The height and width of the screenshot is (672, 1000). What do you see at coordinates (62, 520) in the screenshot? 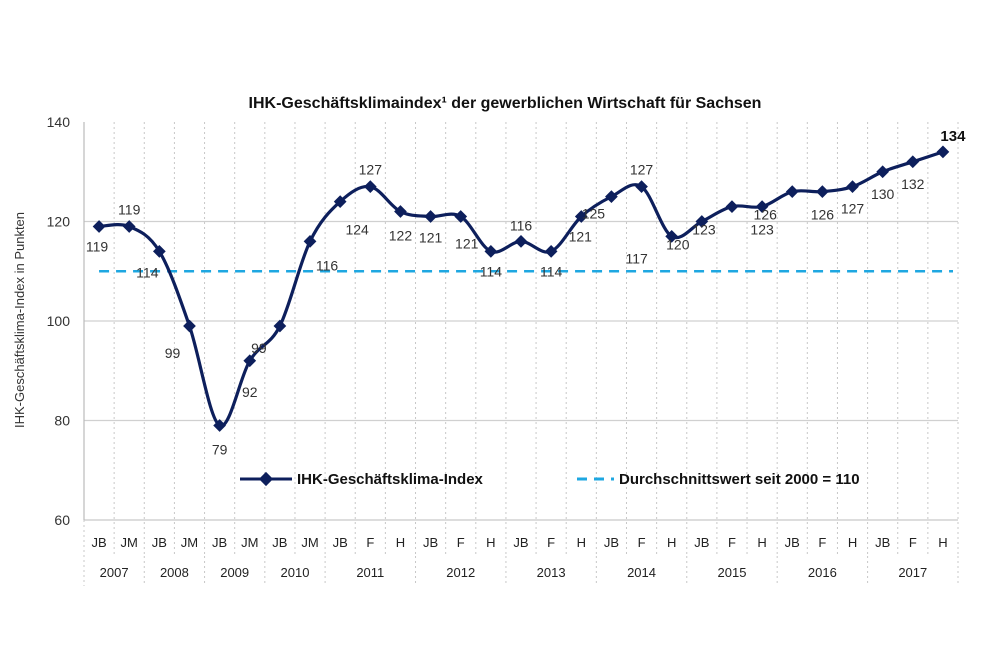
I see `y-tick-label: 60` at bounding box center [62, 520].